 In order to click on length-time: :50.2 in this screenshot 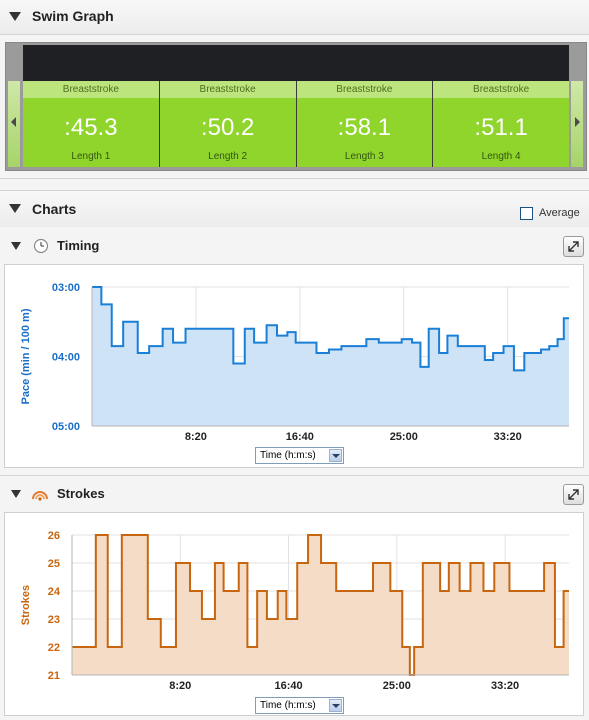, I will do `click(227, 127)`.